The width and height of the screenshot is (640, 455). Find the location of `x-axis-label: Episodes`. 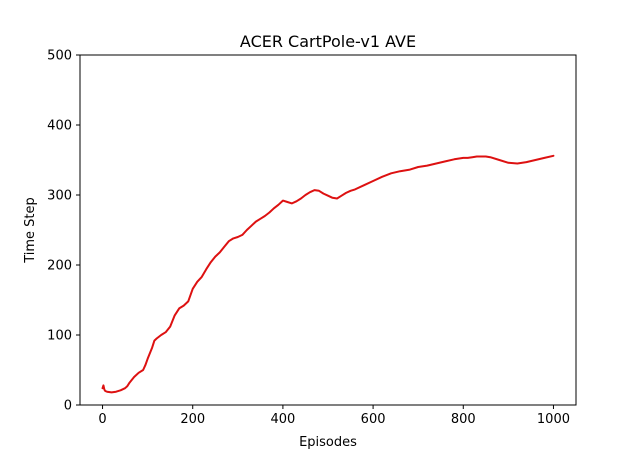

x-axis-label: Episodes is located at coordinates (328, 442).